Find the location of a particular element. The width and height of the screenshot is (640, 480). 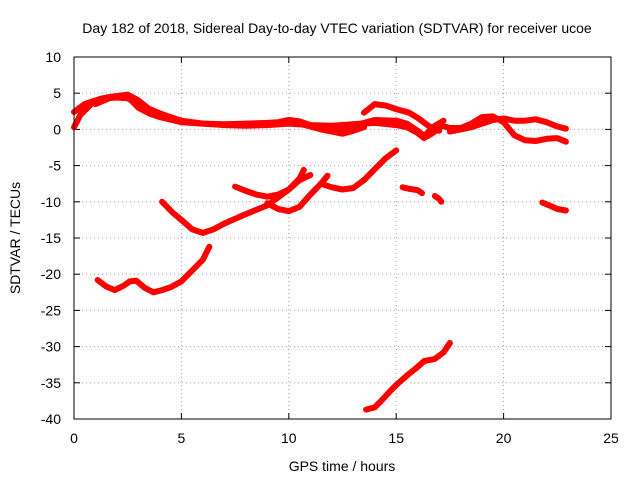

y-tick-label: -30 is located at coordinates (51, 347).